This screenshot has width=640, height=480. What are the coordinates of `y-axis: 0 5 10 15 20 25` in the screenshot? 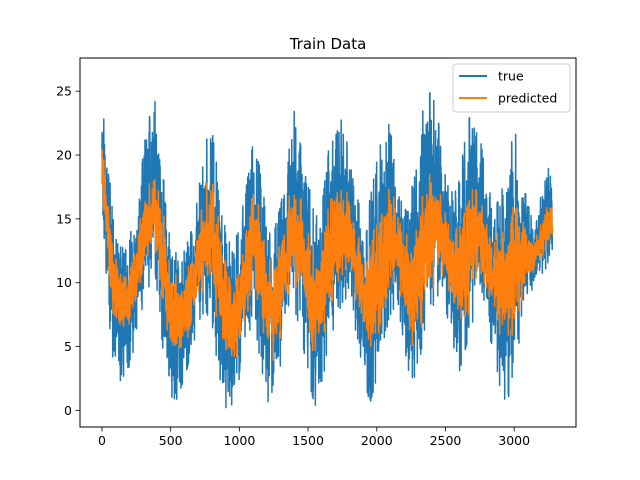 It's located at (68, 251).